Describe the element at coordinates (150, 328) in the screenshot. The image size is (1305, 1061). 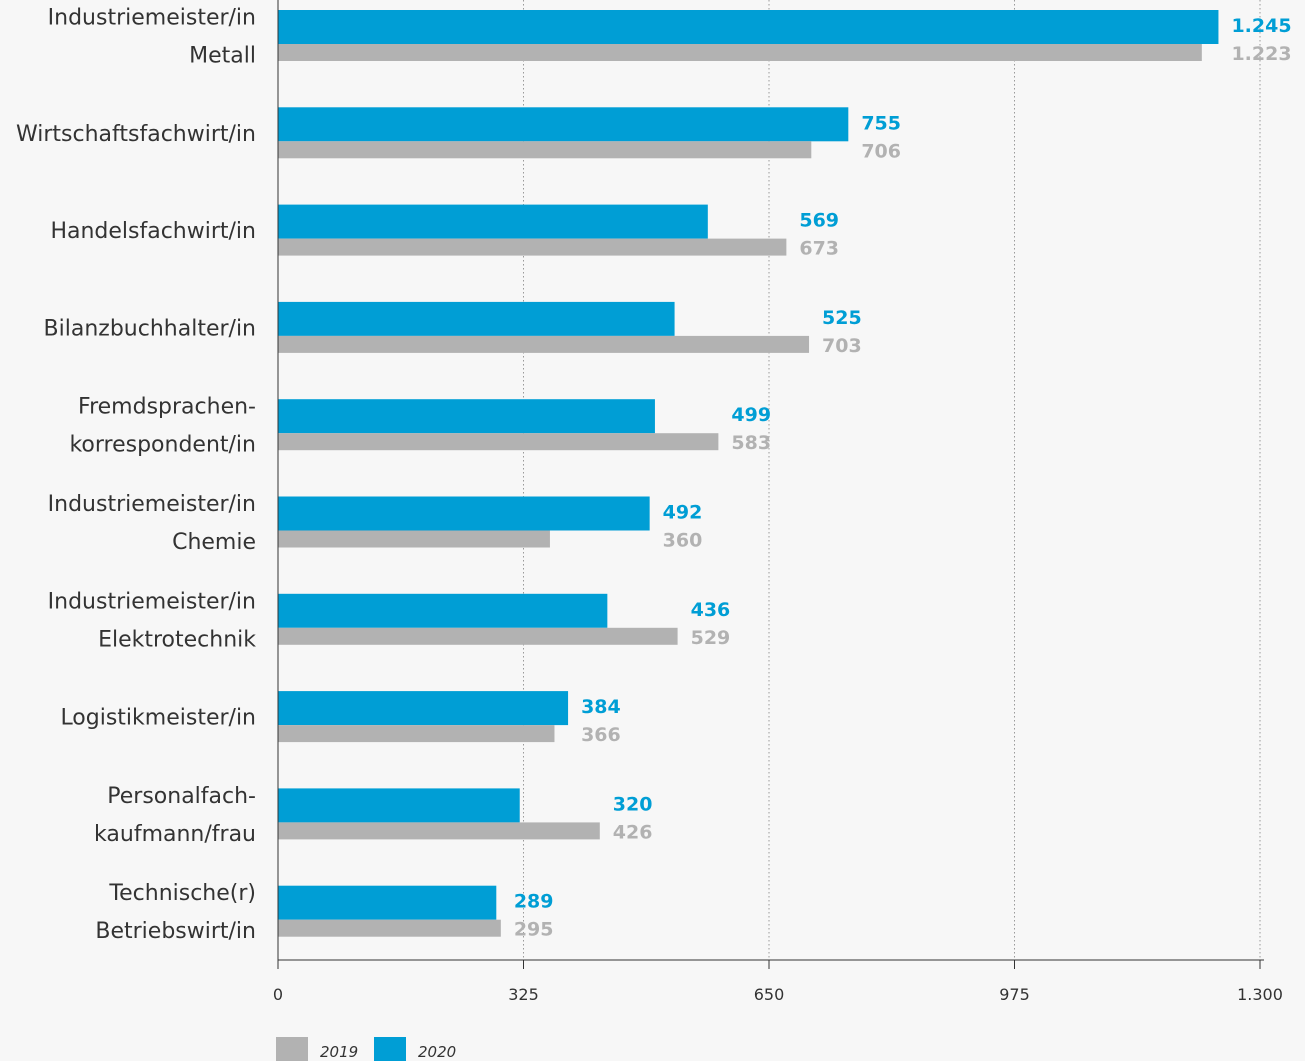
I see `category-label: Bilanzbuchhalter/in` at that location.